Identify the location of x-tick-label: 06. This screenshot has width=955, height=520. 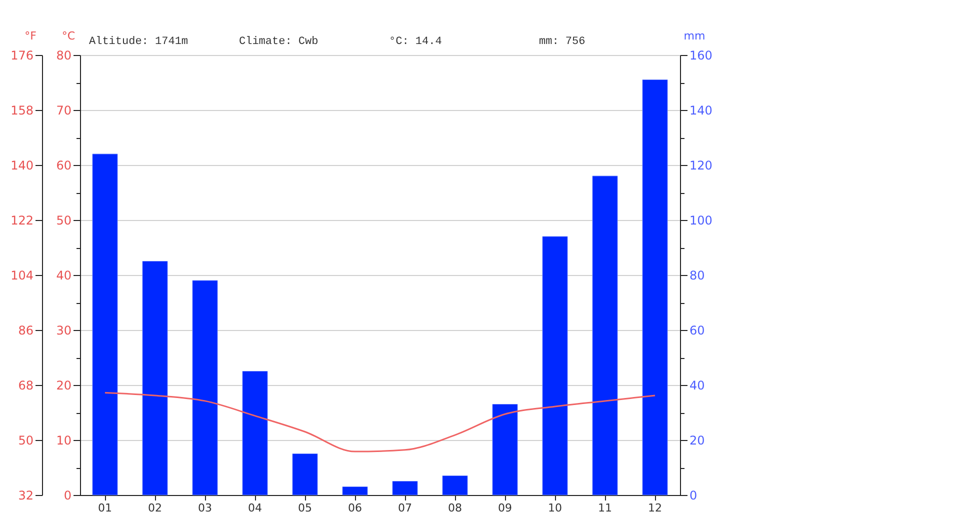
(355, 508).